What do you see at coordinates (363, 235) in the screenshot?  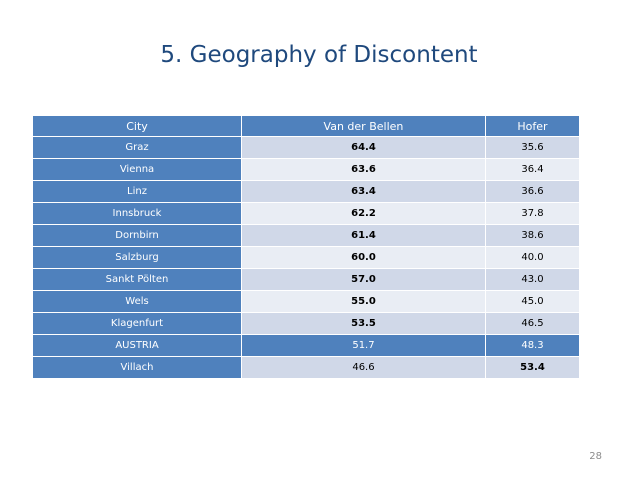 I see `value-cell: 61.4` at bounding box center [363, 235].